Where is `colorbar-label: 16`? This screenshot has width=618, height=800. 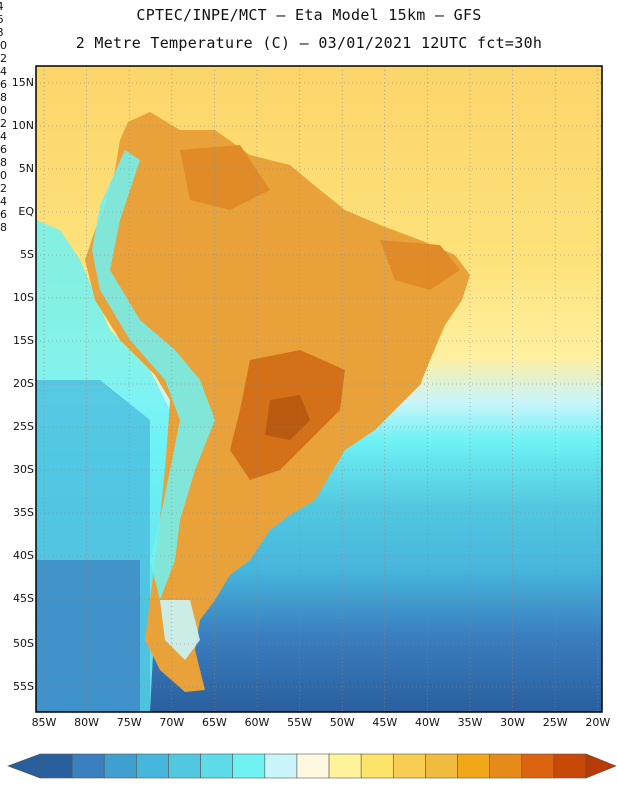 colorbar-label: 16 is located at coordinates (3, 84).